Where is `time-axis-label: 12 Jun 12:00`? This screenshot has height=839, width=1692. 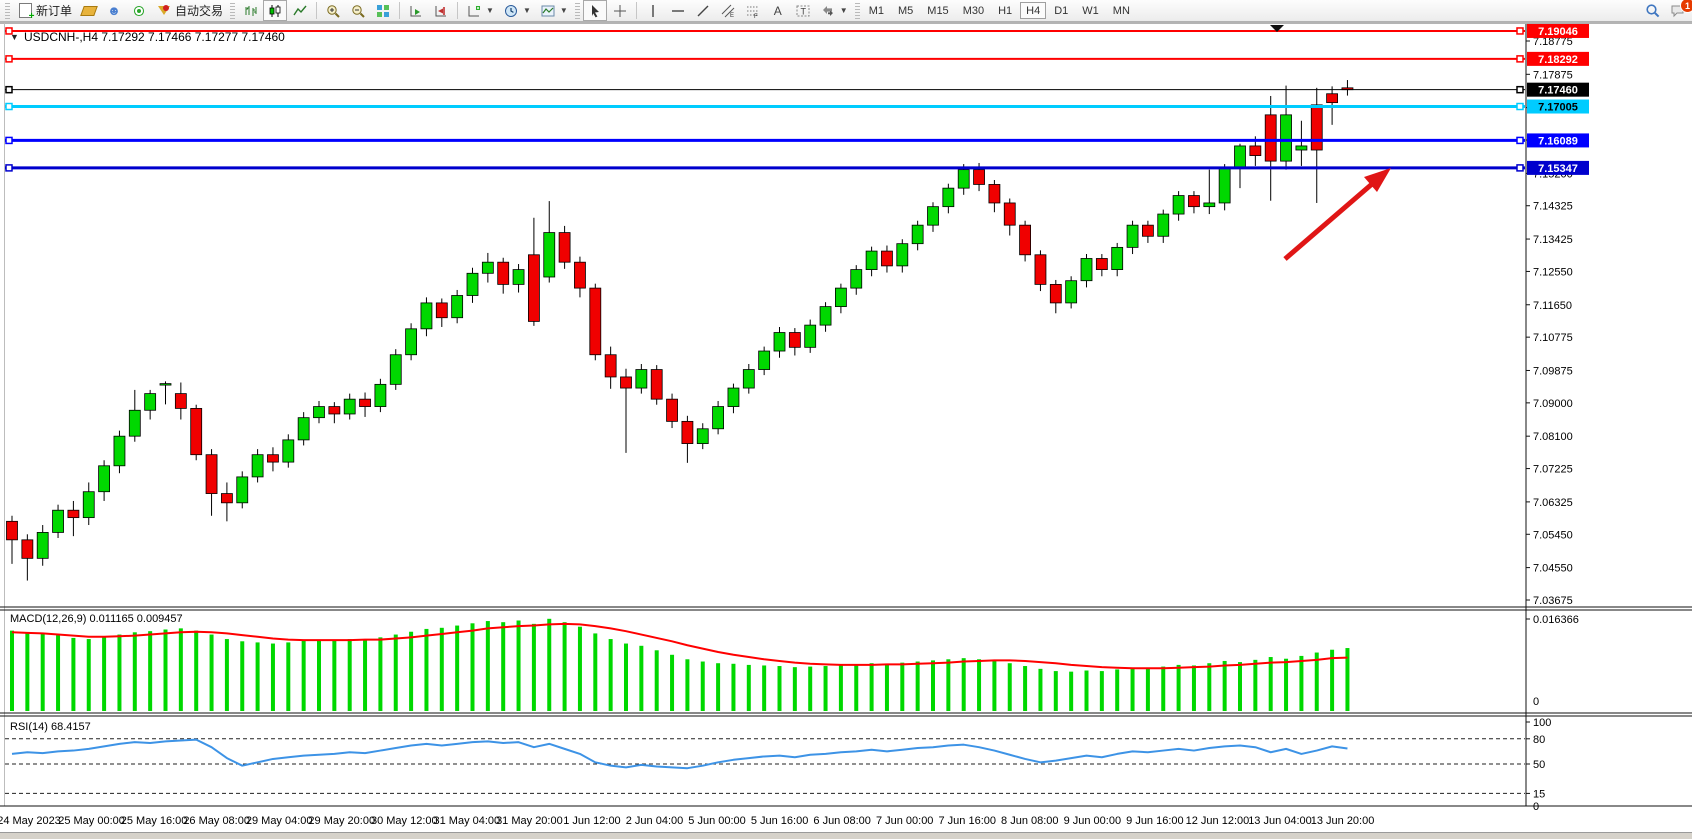 time-axis-label: 12 Jun 12:00 is located at coordinates (1218, 821).